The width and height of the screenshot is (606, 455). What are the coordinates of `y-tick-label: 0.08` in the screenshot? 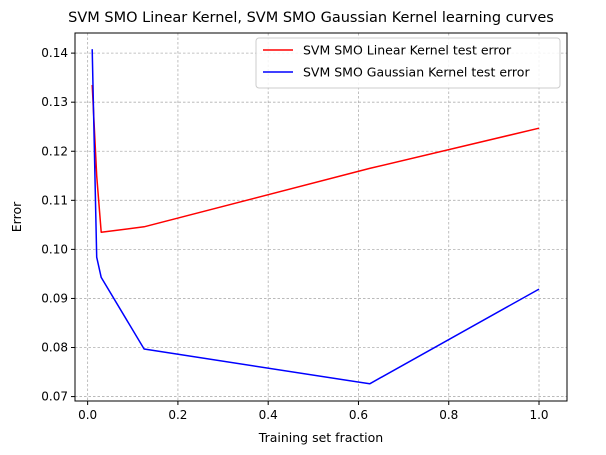 It's located at (54, 348).